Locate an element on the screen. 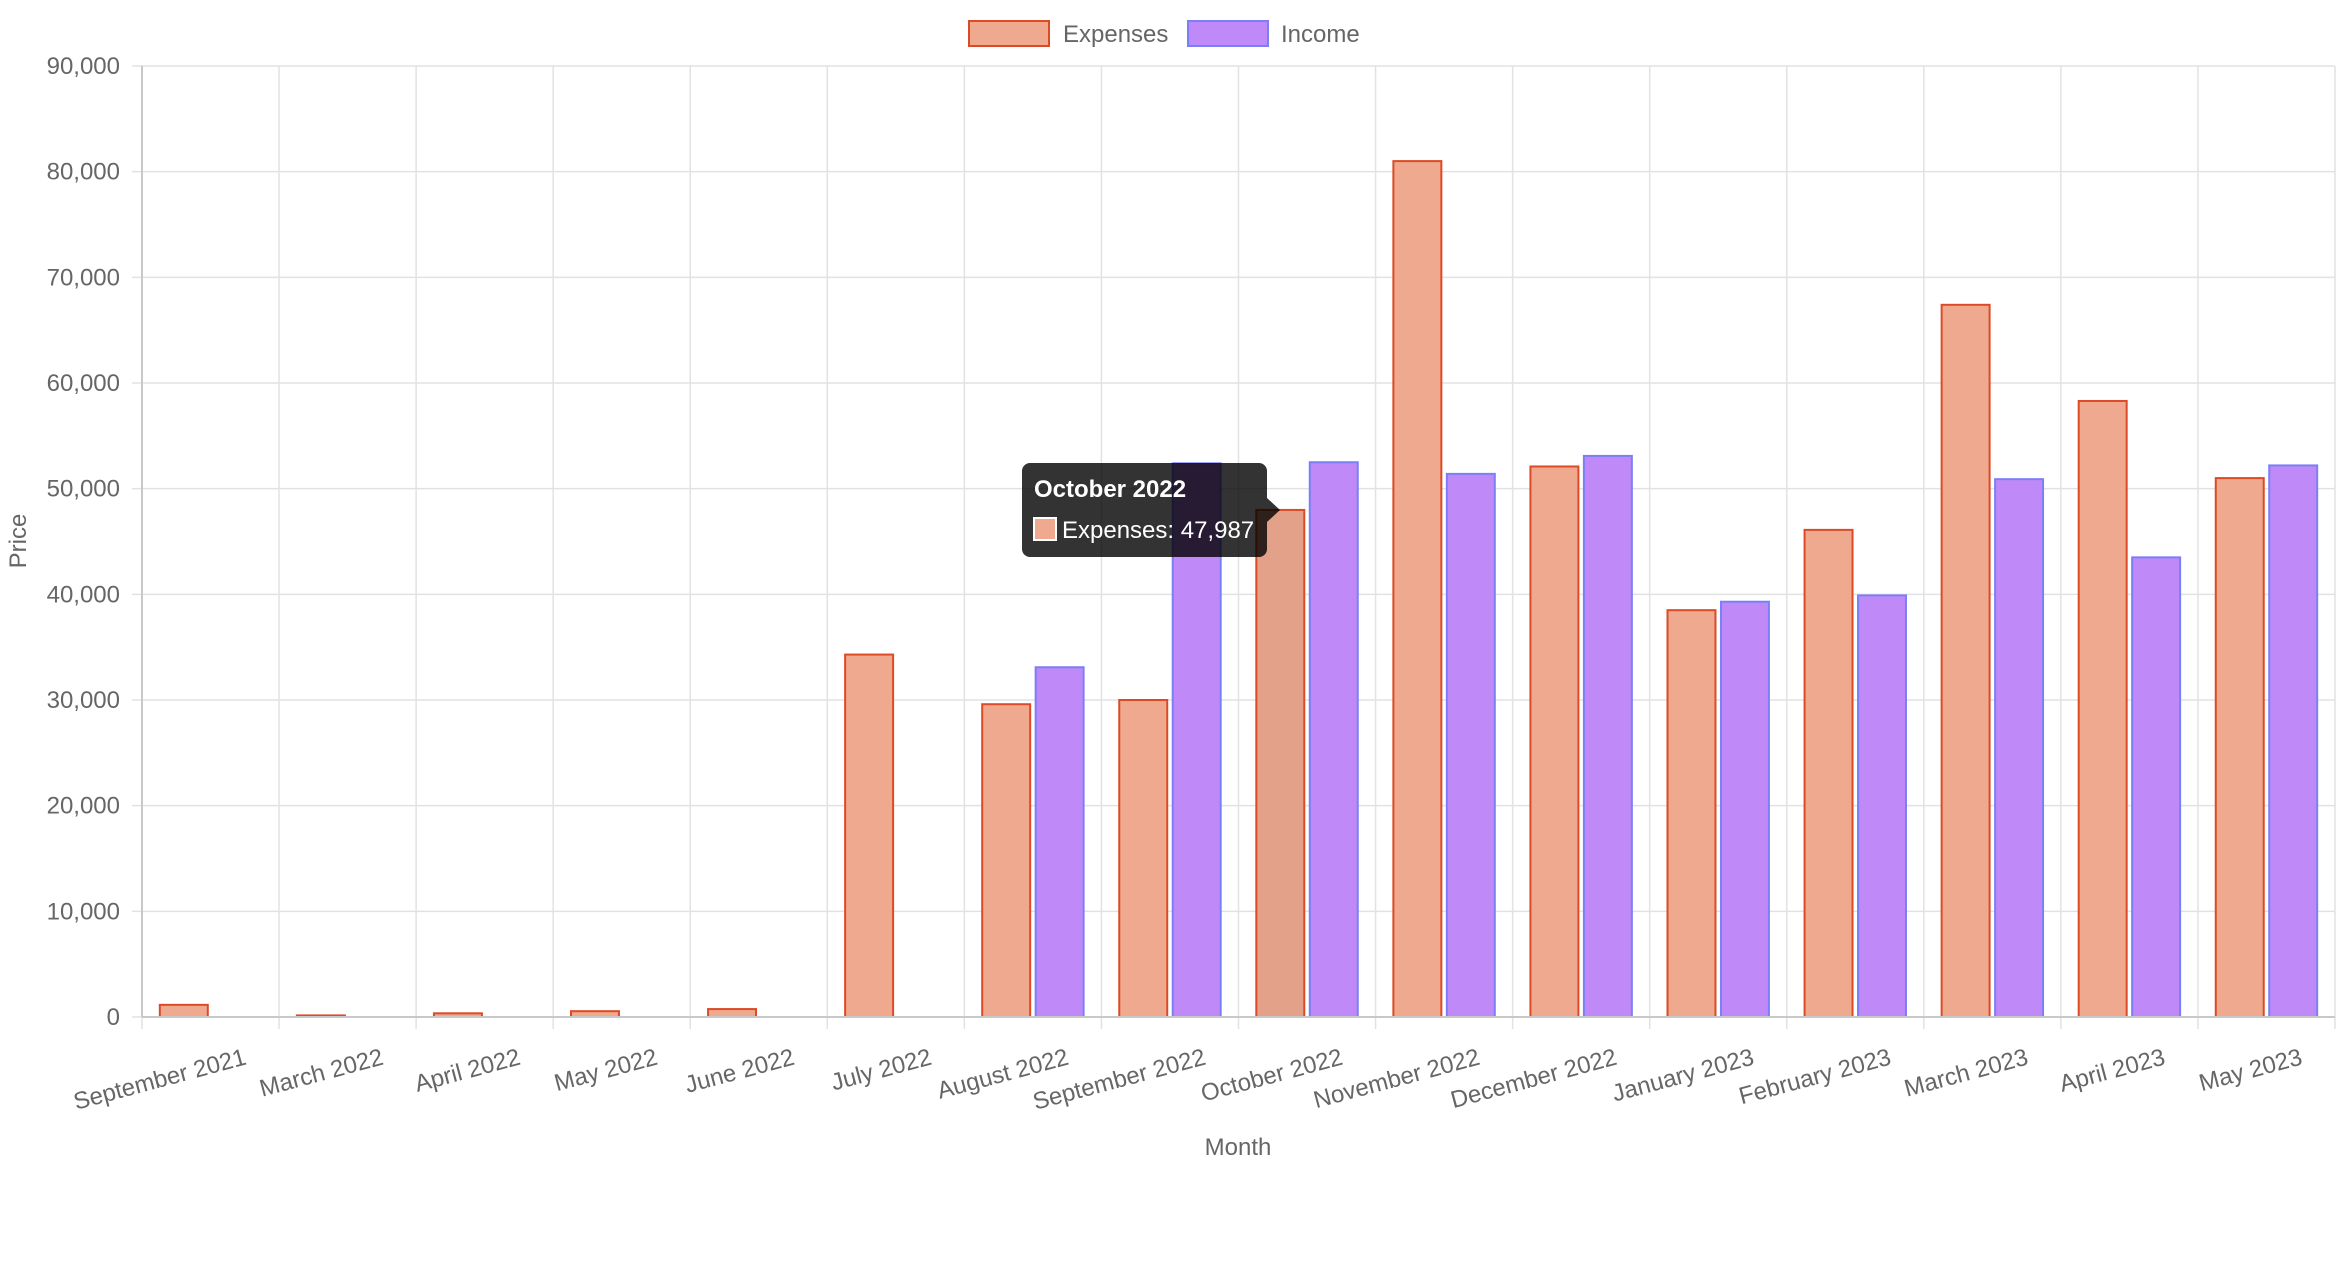  legend-label-income: Income is located at coordinates (1320, 34).